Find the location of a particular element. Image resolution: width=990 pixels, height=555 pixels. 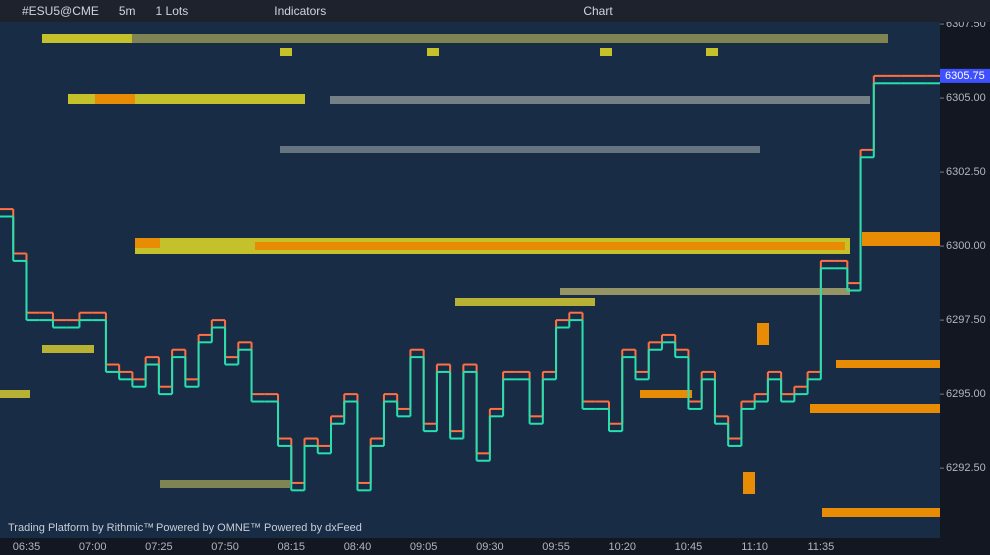

symbol: #ESU5@CME is located at coordinates (60, 11).